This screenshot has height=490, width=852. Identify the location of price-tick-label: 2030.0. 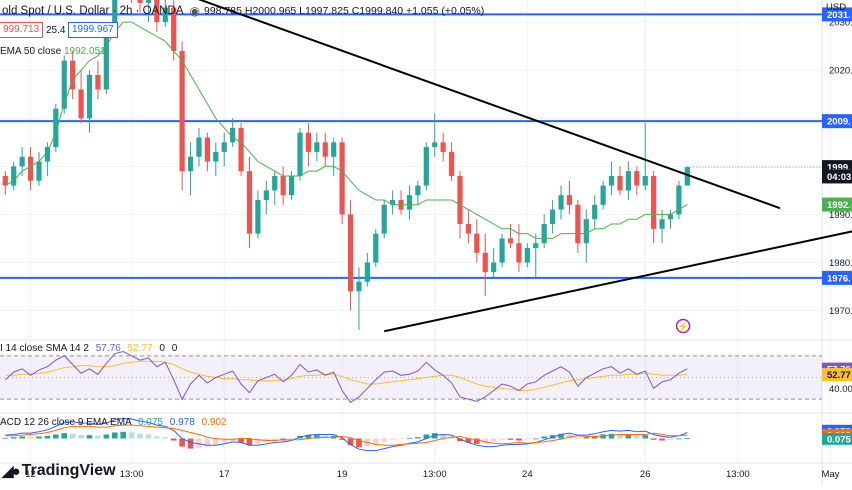
(840, 23).